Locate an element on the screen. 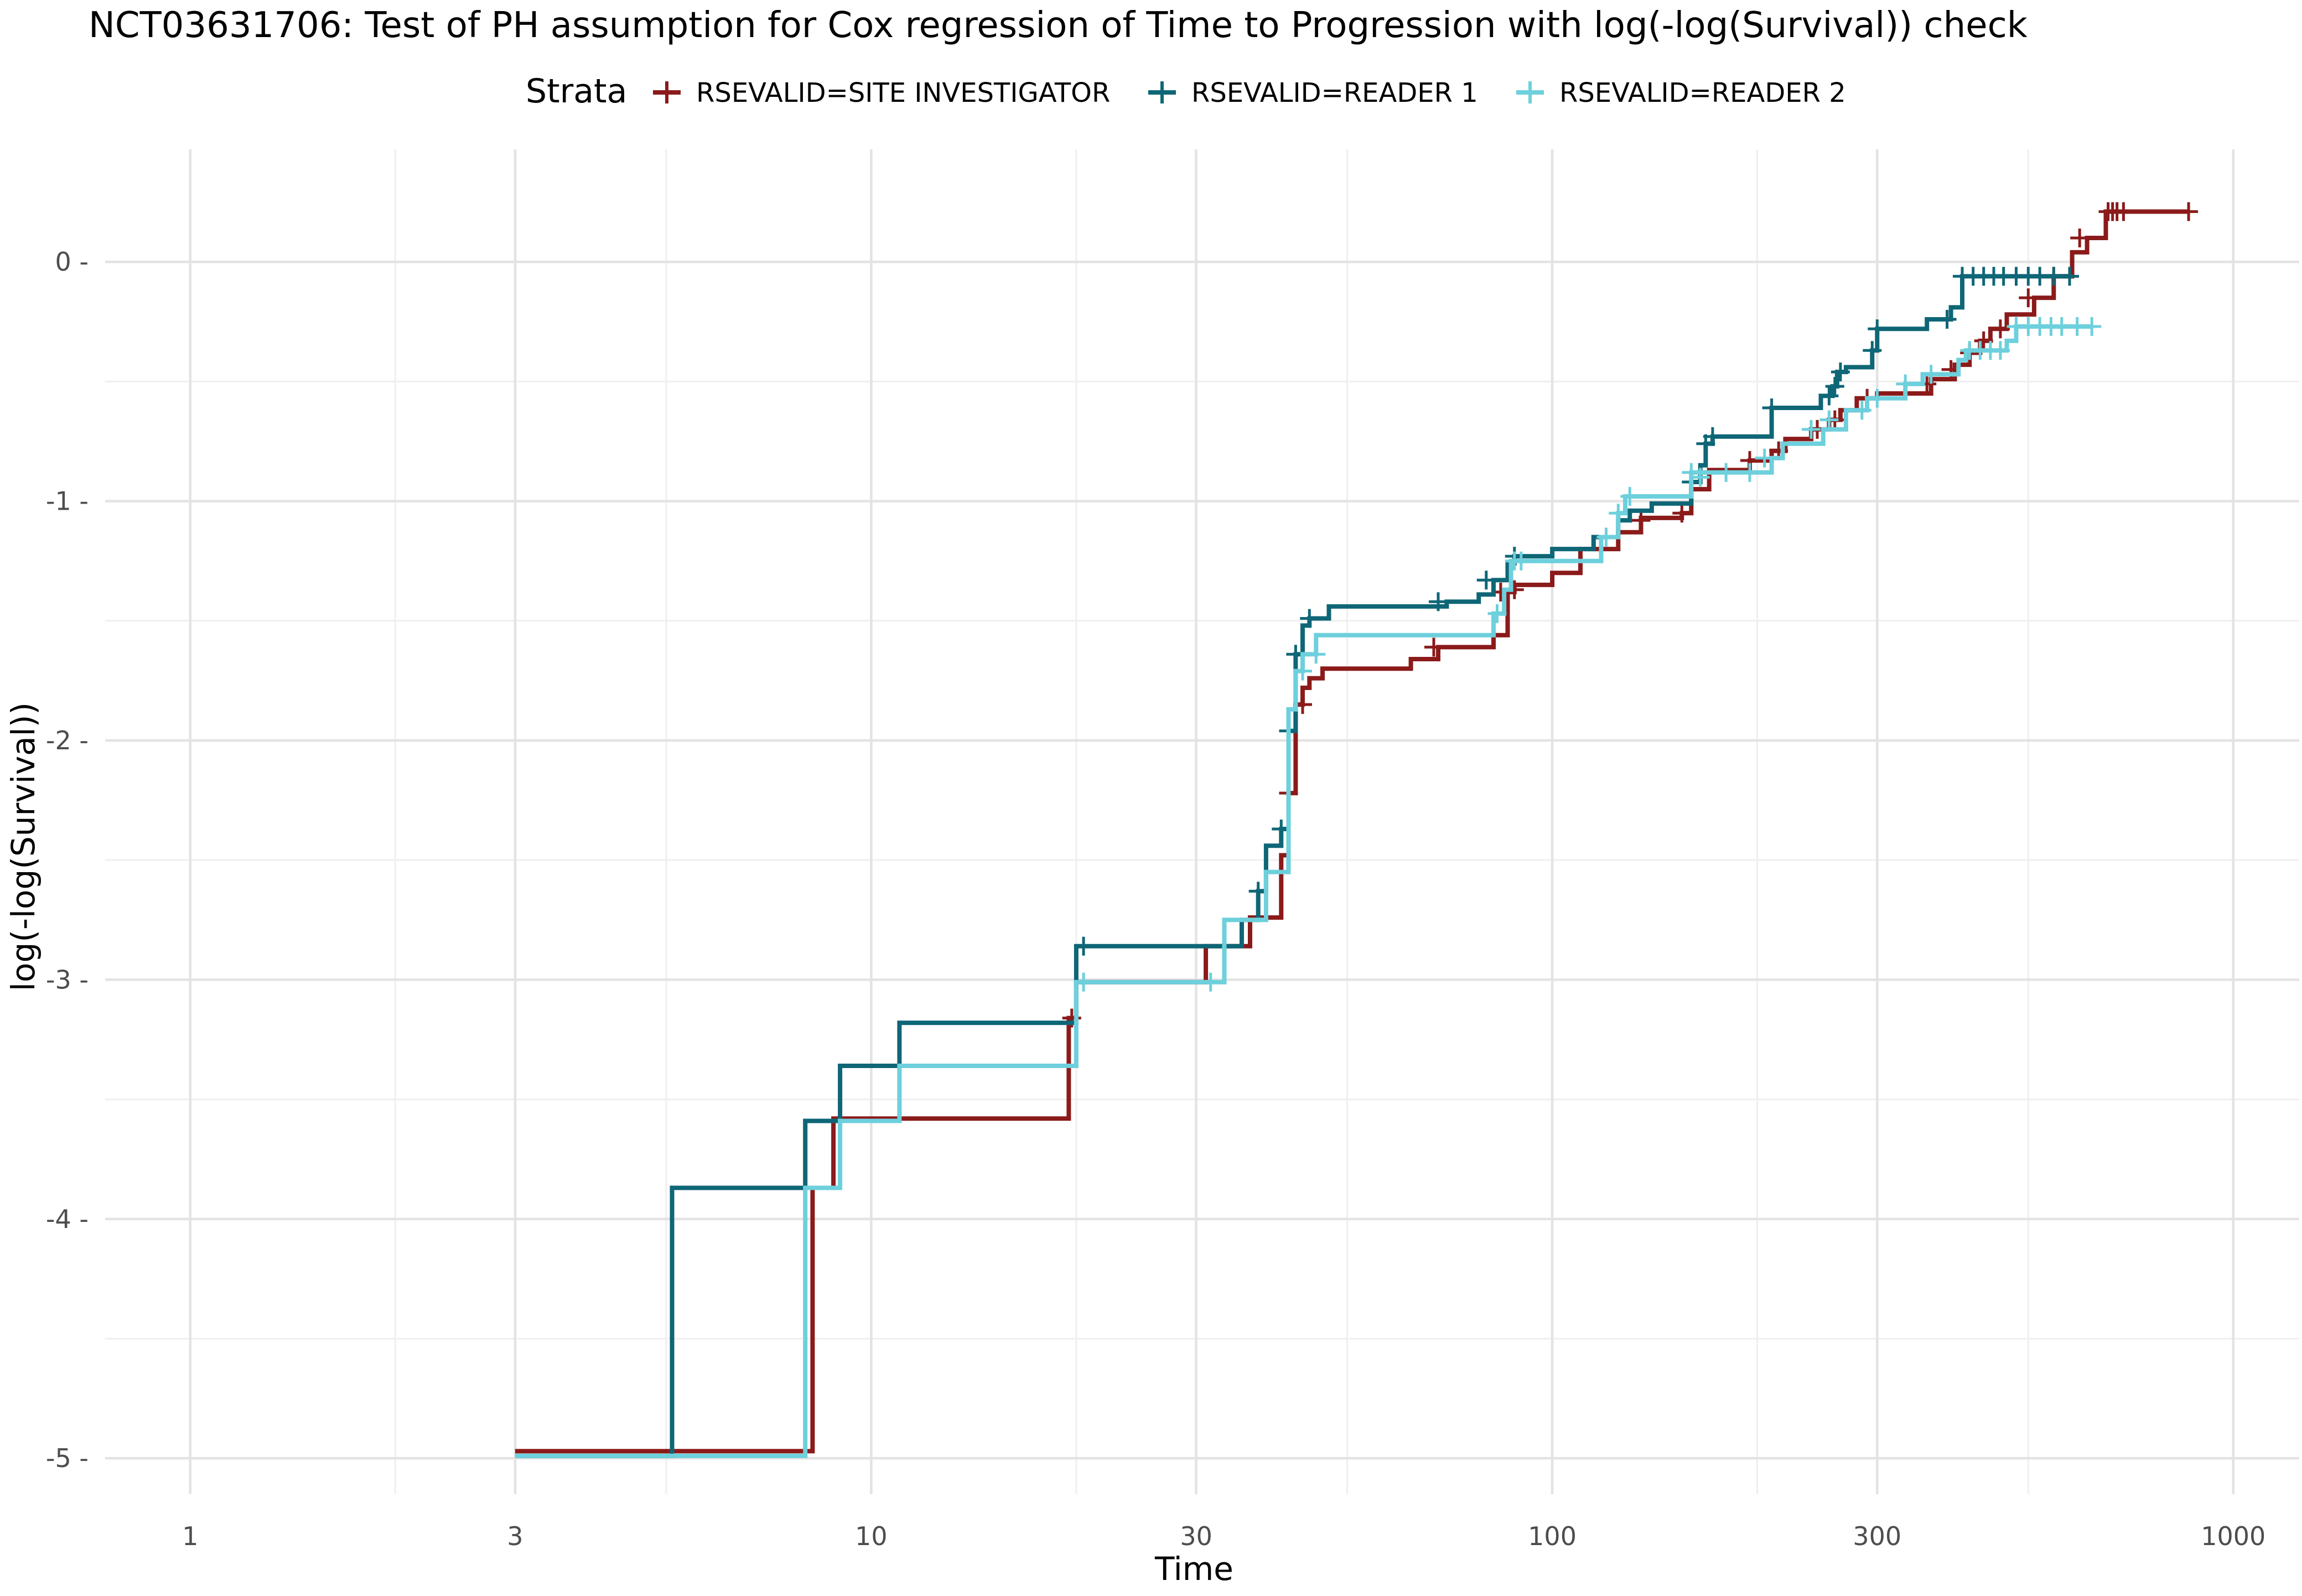 The height and width of the screenshot is (1596, 2302). x-tick-label: 100 is located at coordinates (1552, 1536).